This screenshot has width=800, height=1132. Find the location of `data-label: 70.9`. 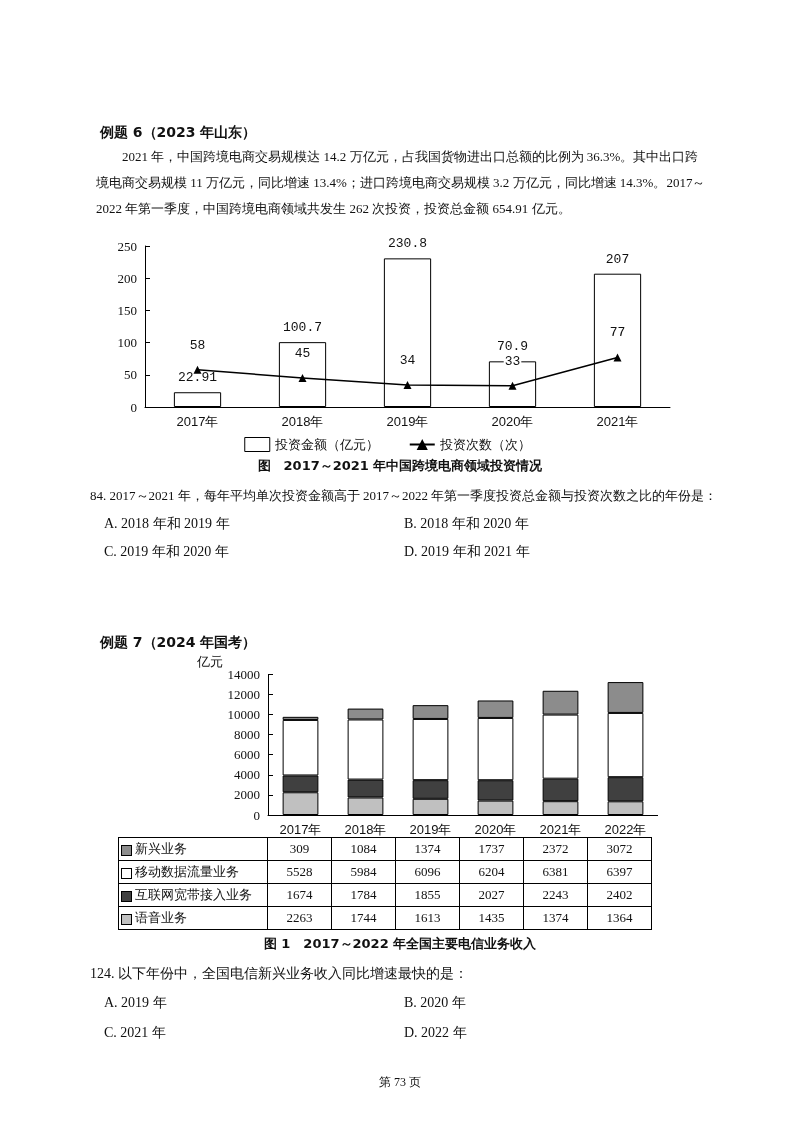

data-label: 70.9 is located at coordinates (512, 347).